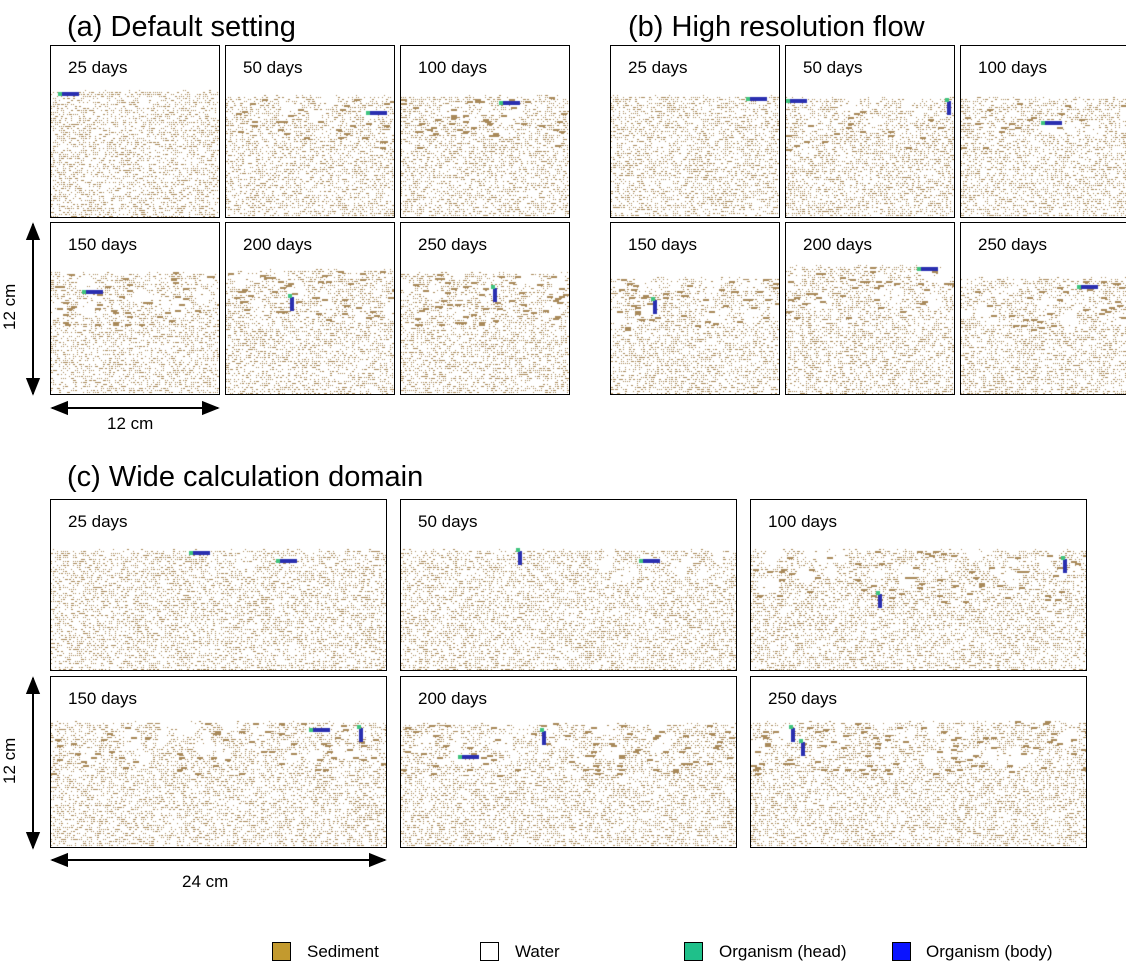 This screenshot has width=1126, height=971. What do you see at coordinates (245, 477) in the screenshot?
I see `section-title-c: (c) Wide calculation domain` at bounding box center [245, 477].